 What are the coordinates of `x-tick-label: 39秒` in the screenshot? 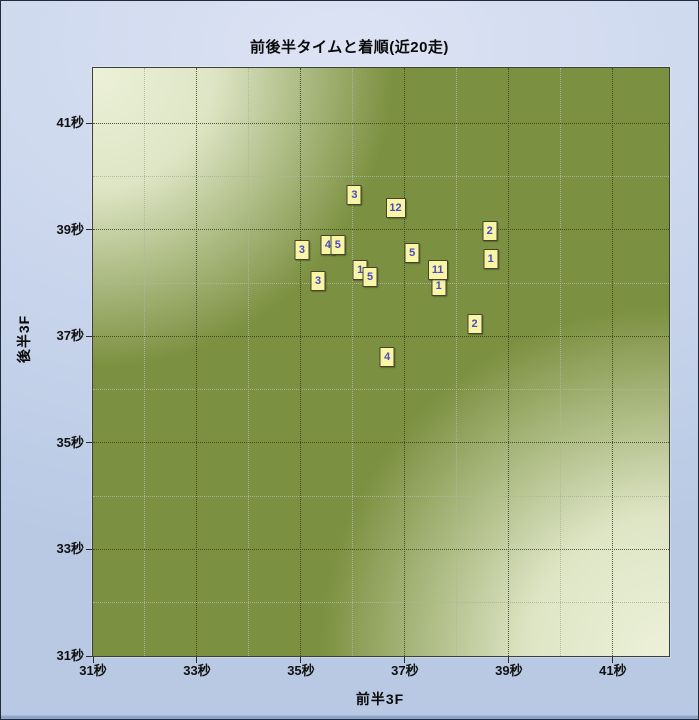 It's located at (509, 670).